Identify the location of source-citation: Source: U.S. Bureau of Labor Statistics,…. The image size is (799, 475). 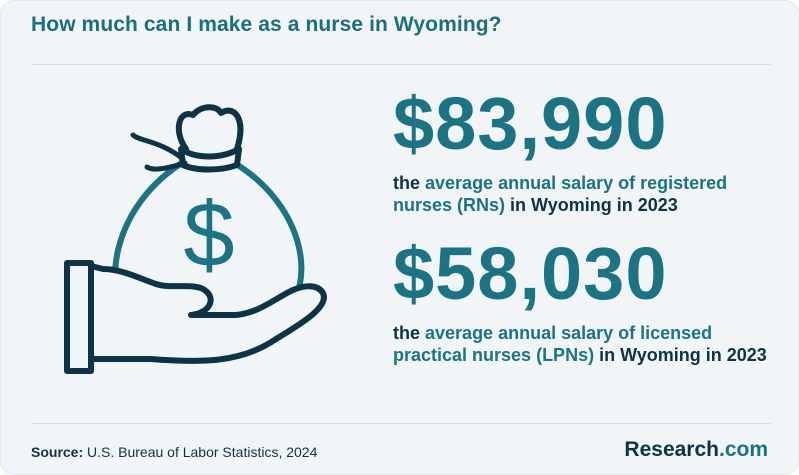
(174, 452).